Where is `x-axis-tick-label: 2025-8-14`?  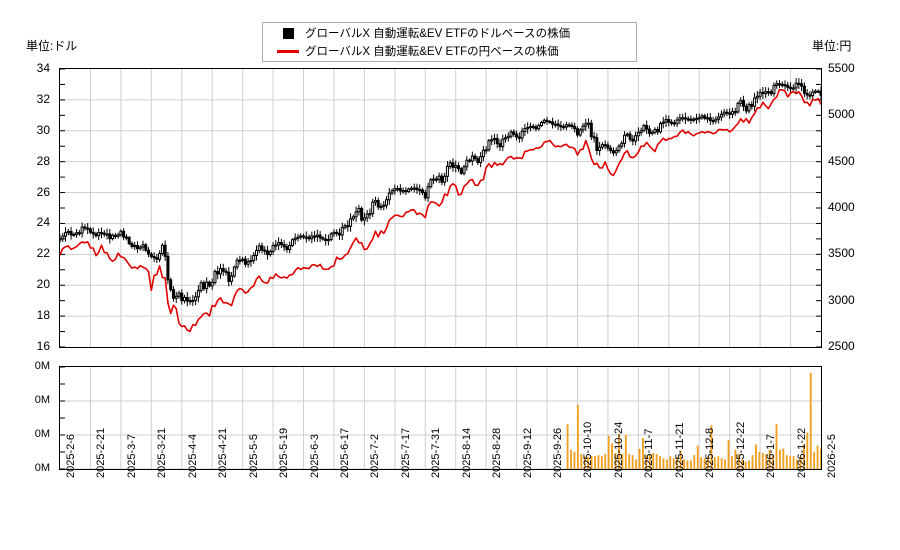
x-axis-tick-label: 2025-8-14 is located at coordinates (466, 452).